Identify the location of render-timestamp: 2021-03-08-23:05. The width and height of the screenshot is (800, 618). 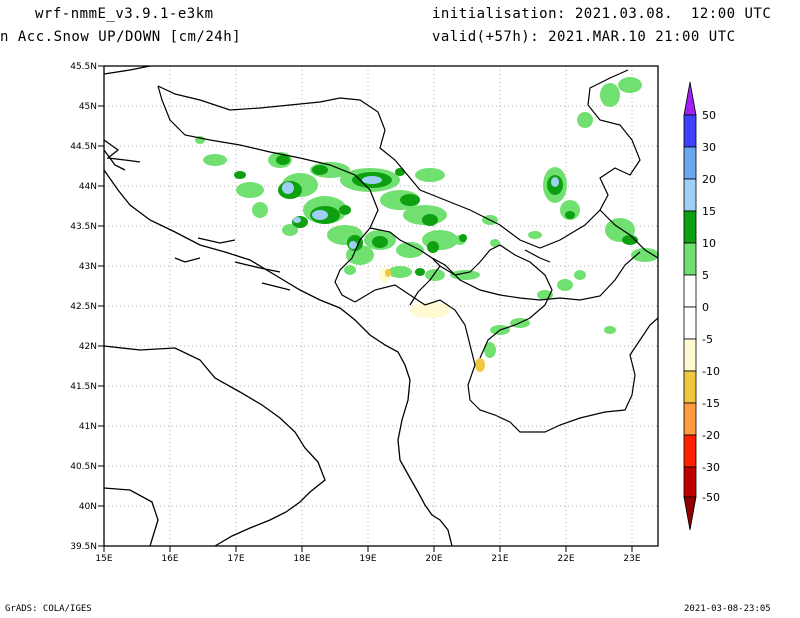
(727, 609).